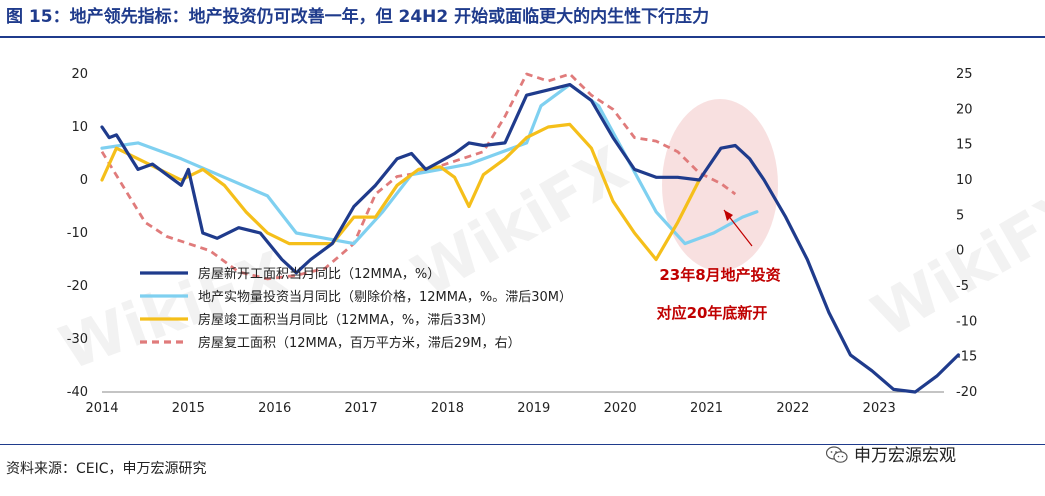 Image resolution: width=1045 pixels, height=496 pixels. What do you see at coordinates (101, 408) in the screenshot?
I see `x-tick-label: 2014` at bounding box center [101, 408].